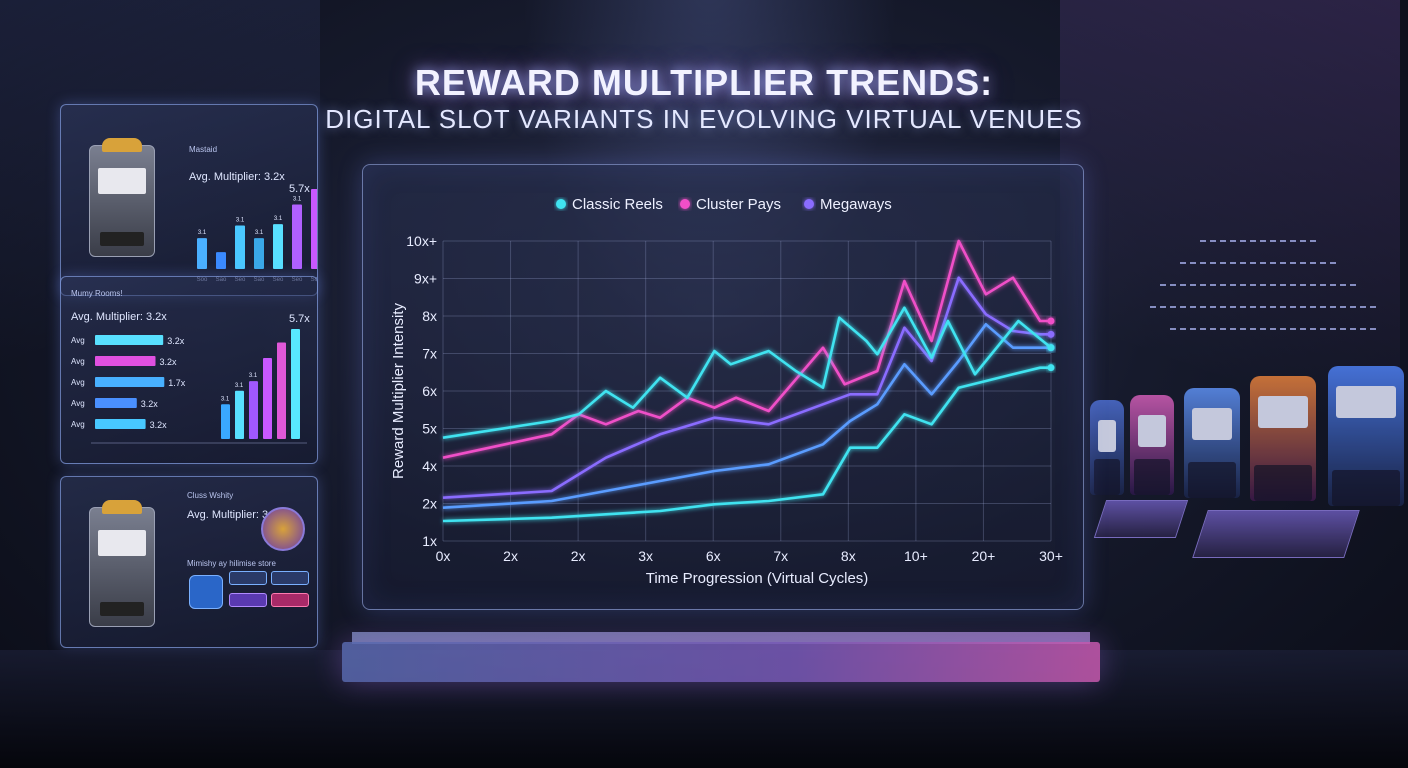 This screenshot has height=768, width=1408. What do you see at coordinates (1051, 556) in the screenshot?
I see `x-tick-label: 30+` at bounding box center [1051, 556].